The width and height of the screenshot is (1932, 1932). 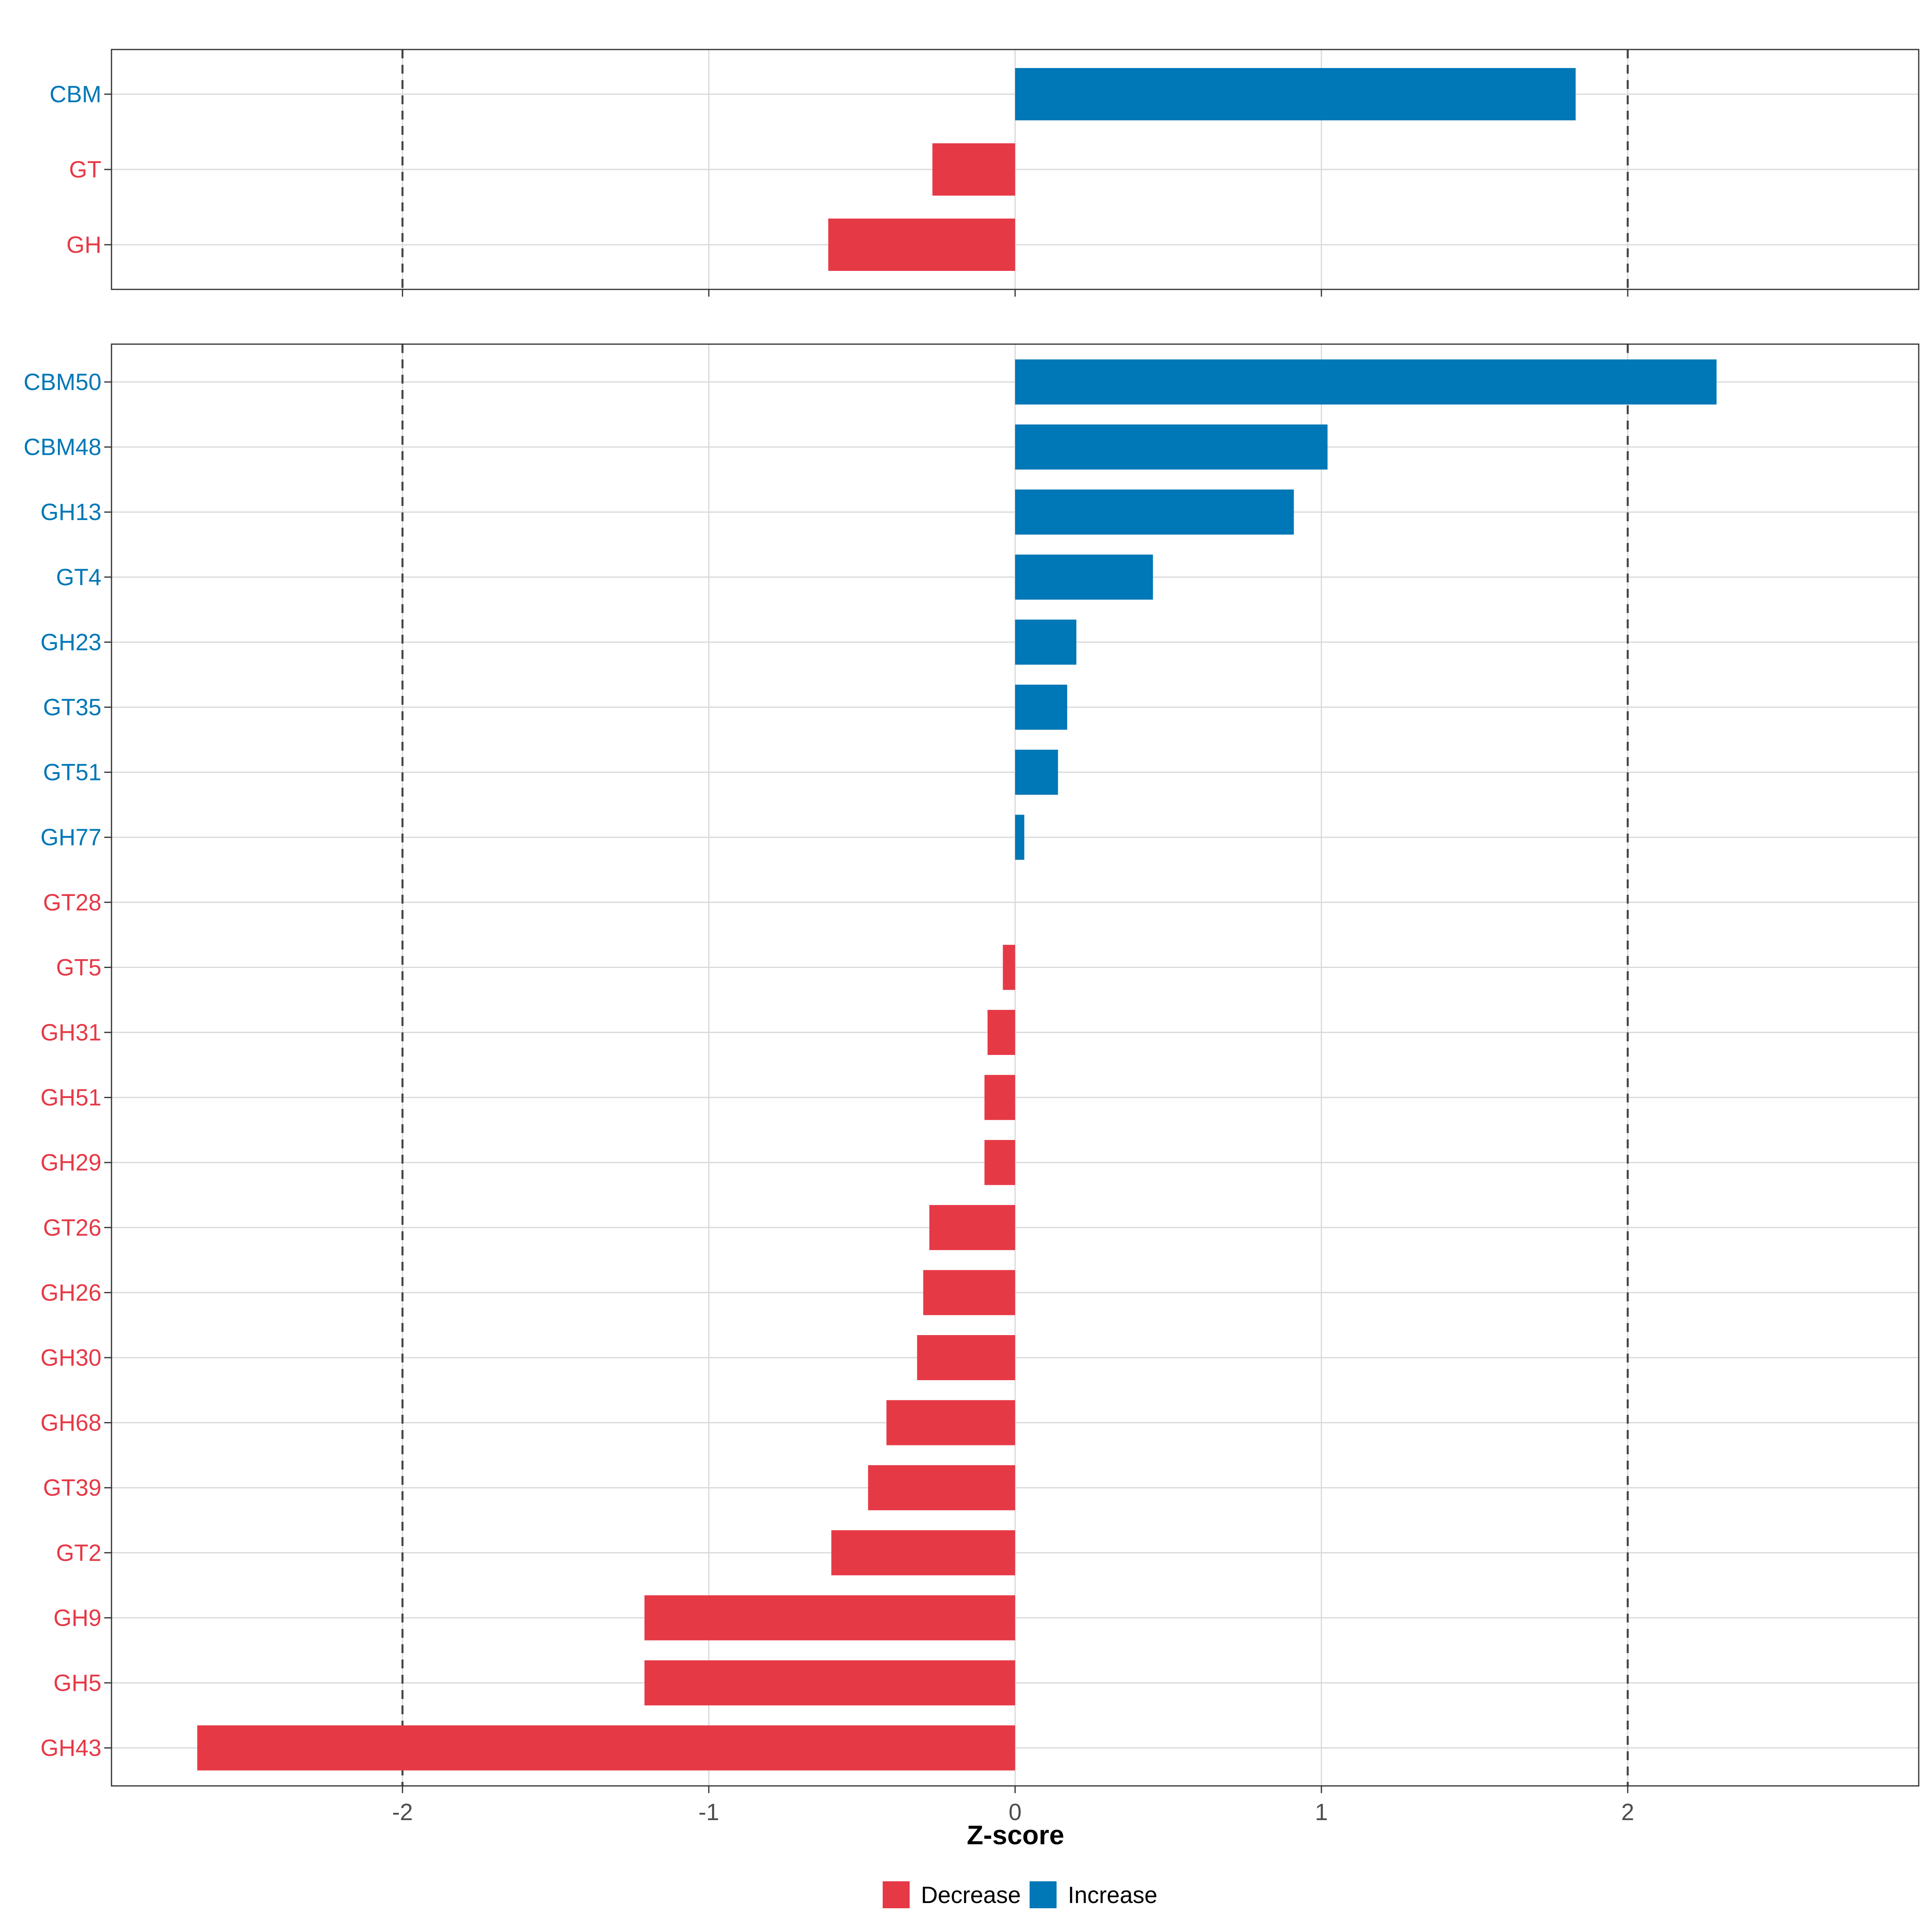 I want to click on bar-cbm, so click(x=1295, y=94).